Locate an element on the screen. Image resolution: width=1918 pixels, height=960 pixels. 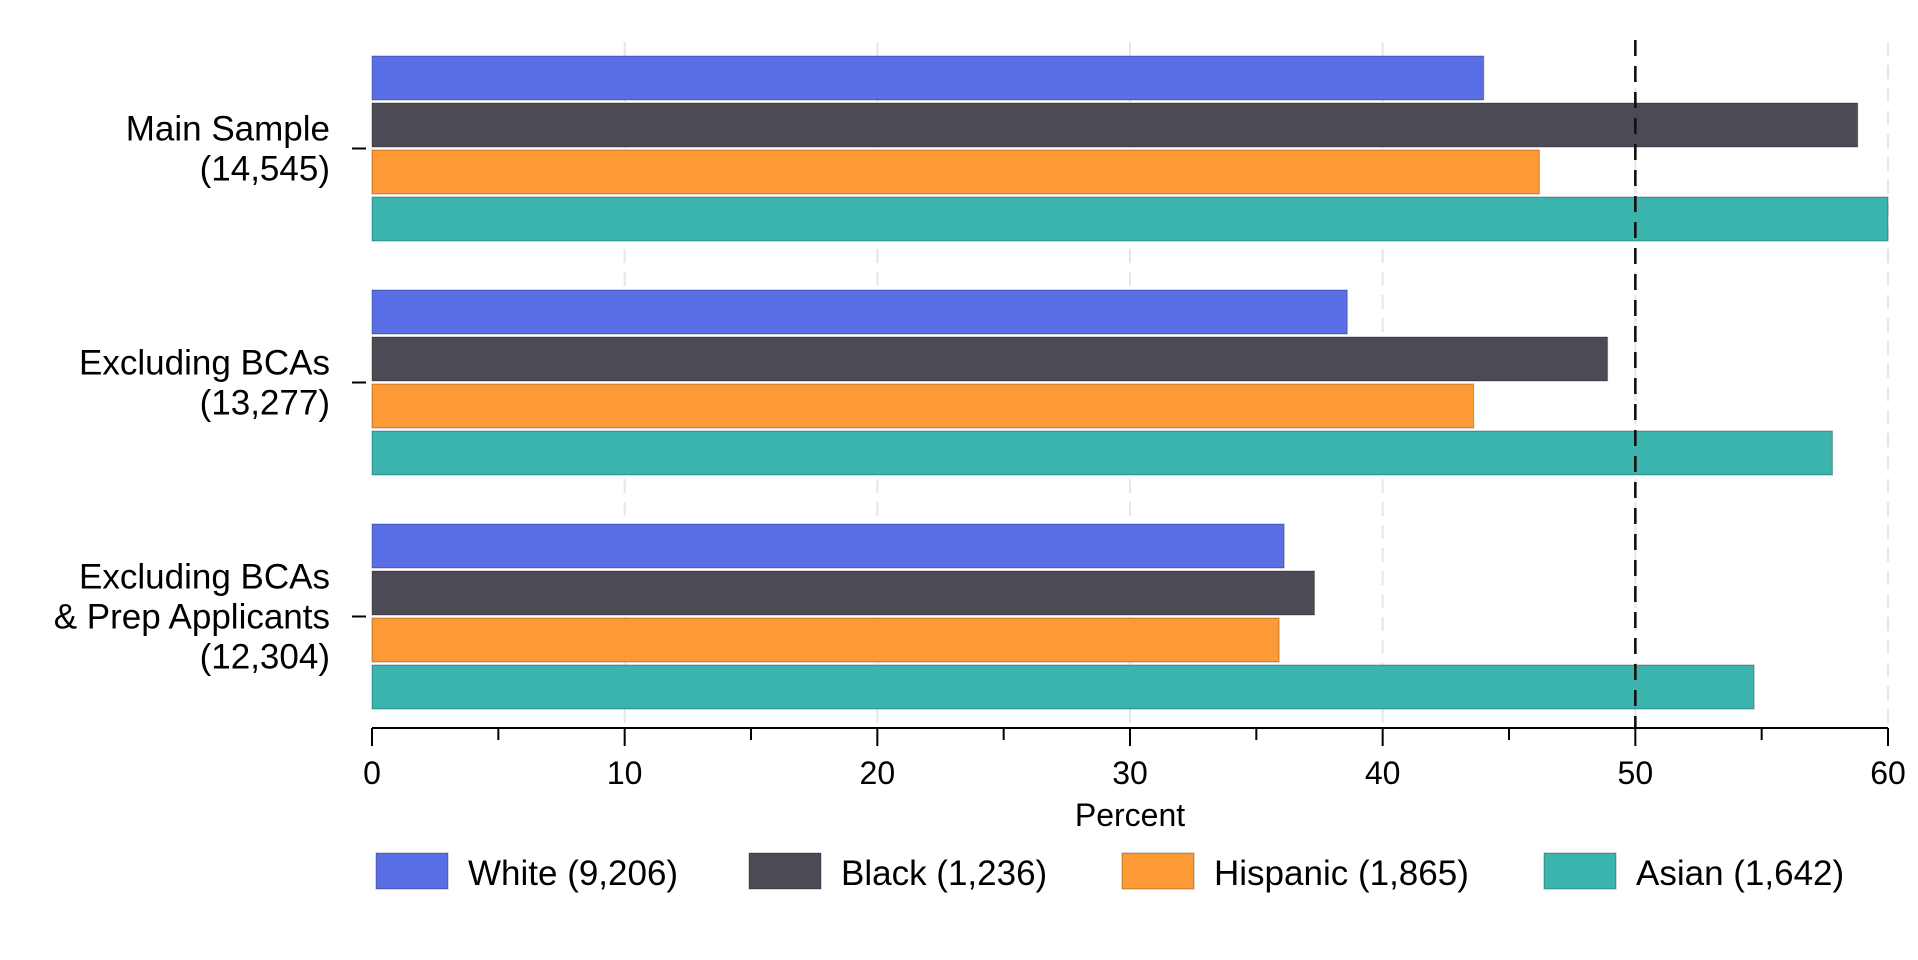
category-label-3-2: & Prep Applicants is located at coordinates (192, 617).